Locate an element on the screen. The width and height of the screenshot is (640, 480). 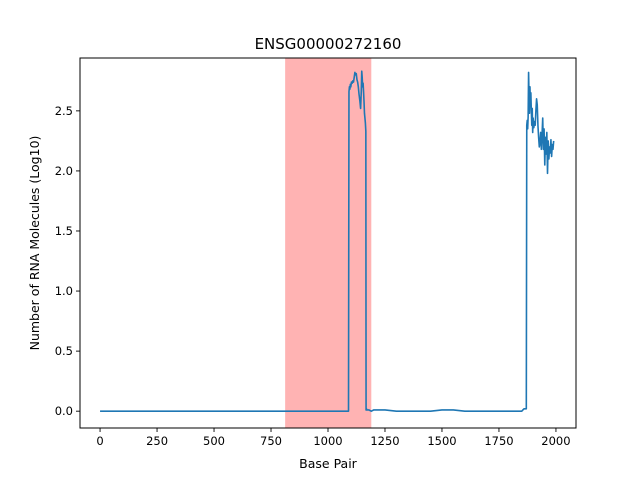
y-tick-label: 0.0 is located at coordinates (64, 411).